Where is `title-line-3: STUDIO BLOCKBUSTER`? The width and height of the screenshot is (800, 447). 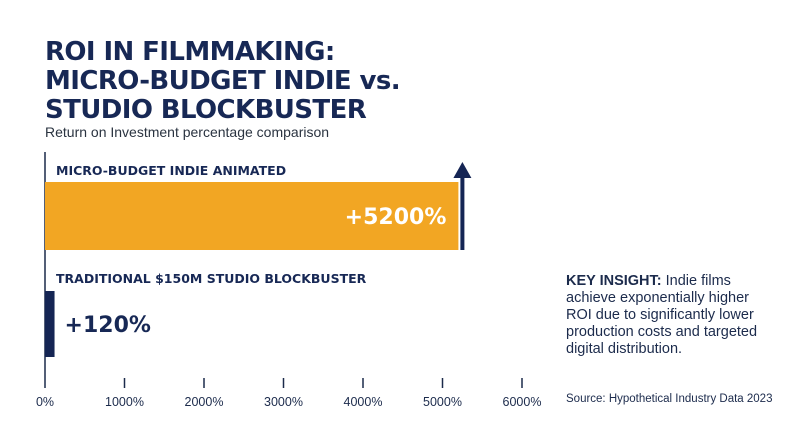
title-line-3: STUDIO BLOCKBUSTER is located at coordinates (206, 110).